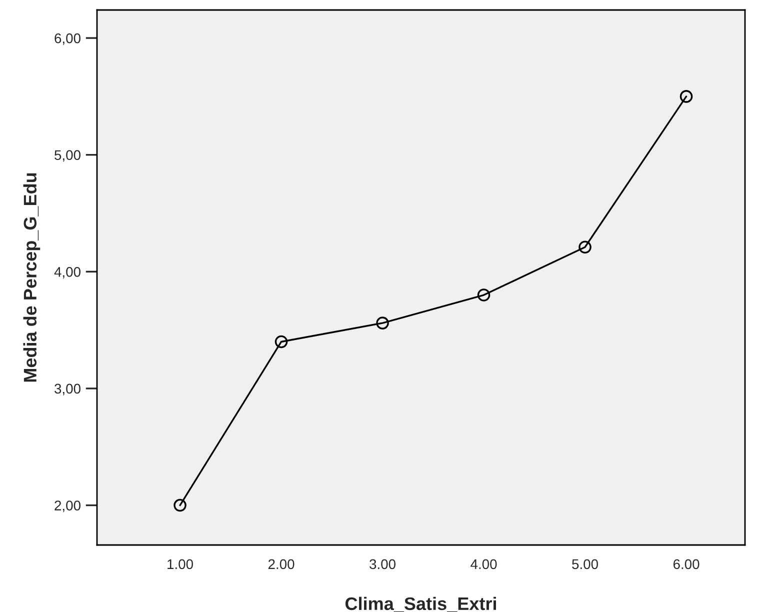 The image size is (759, 612). What do you see at coordinates (483, 564) in the screenshot?
I see `x-tick-label: 4.00` at bounding box center [483, 564].